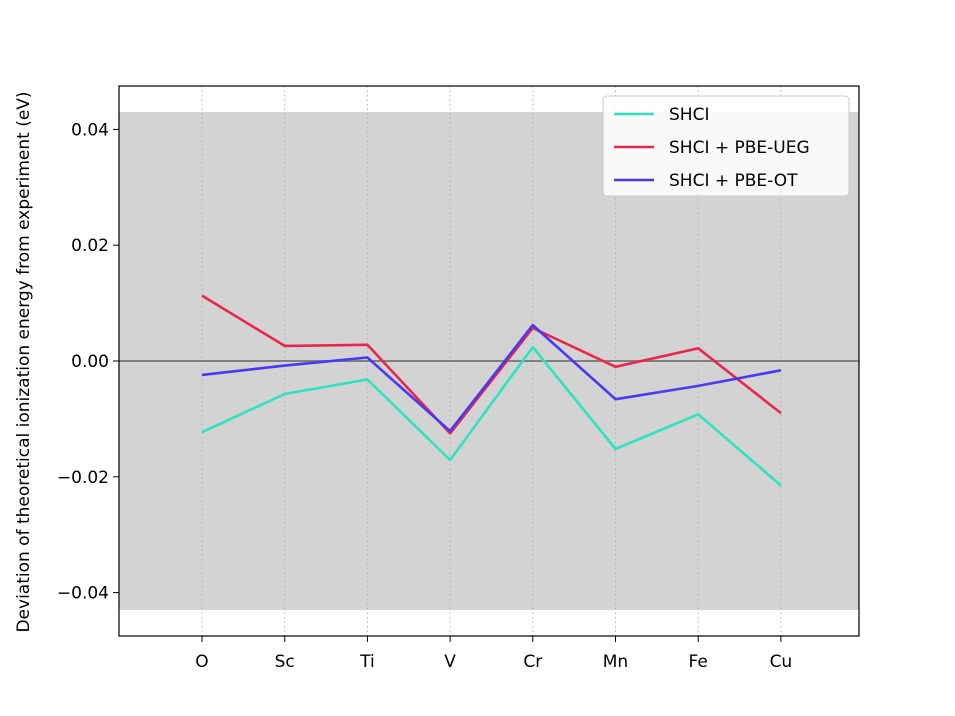  What do you see at coordinates (493, 654) in the screenshot?
I see `x-axis: O Sc Ti V Cr Mn Fe Cu` at bounding box center [493, 654].